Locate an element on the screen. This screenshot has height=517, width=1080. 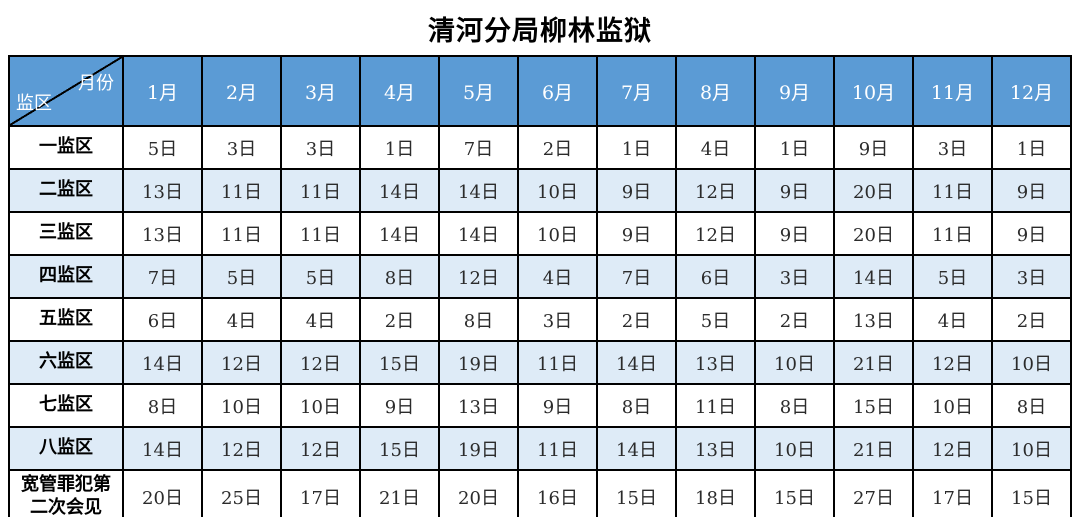
month-header-11: 11月 is located at coordinates (952, 91).